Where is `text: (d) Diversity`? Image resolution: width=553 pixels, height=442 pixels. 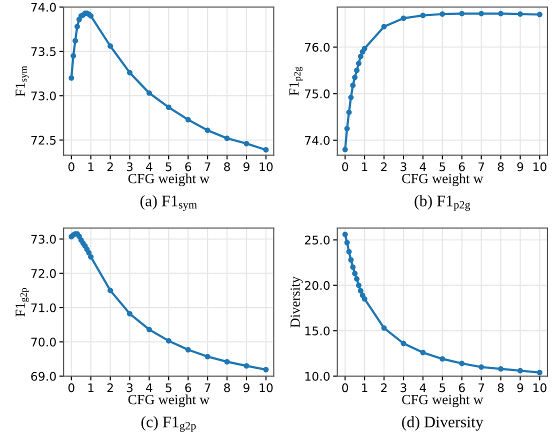
text: (d) Diversity is located at coordinates (443, 423).